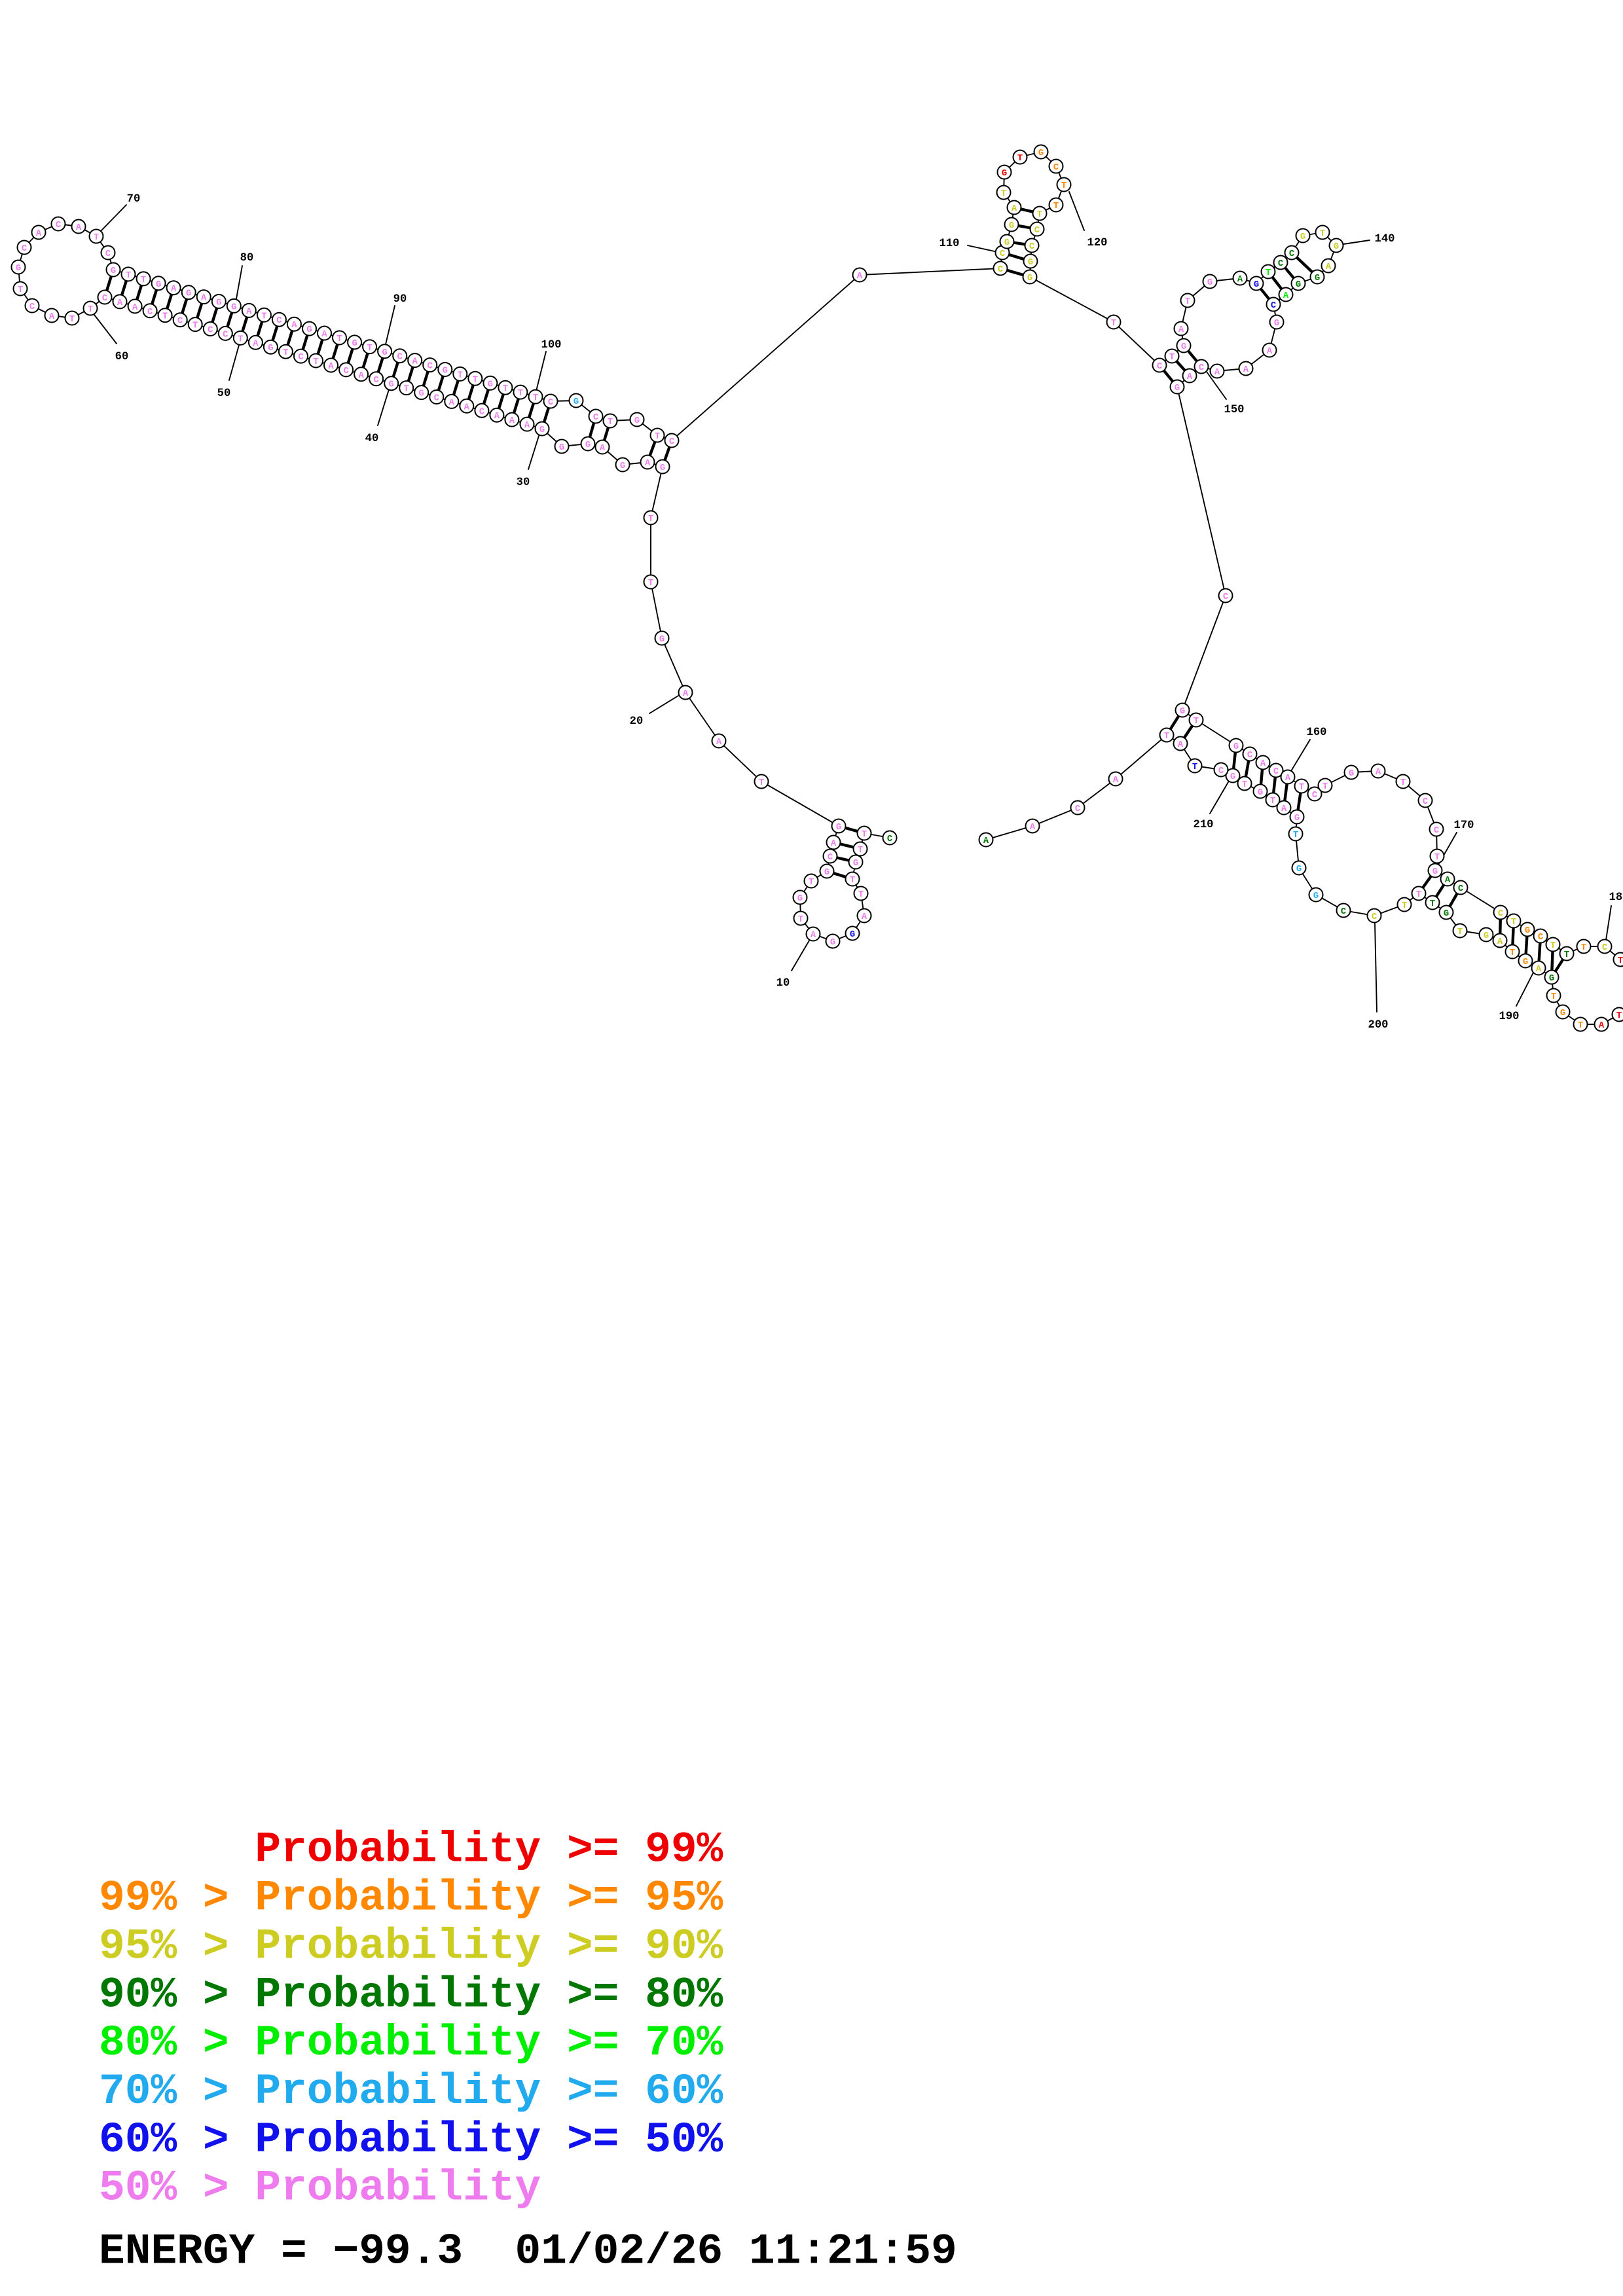 The image size is (1623, 2296). I want to click on svg-text: 190, so click(1509, 1017).